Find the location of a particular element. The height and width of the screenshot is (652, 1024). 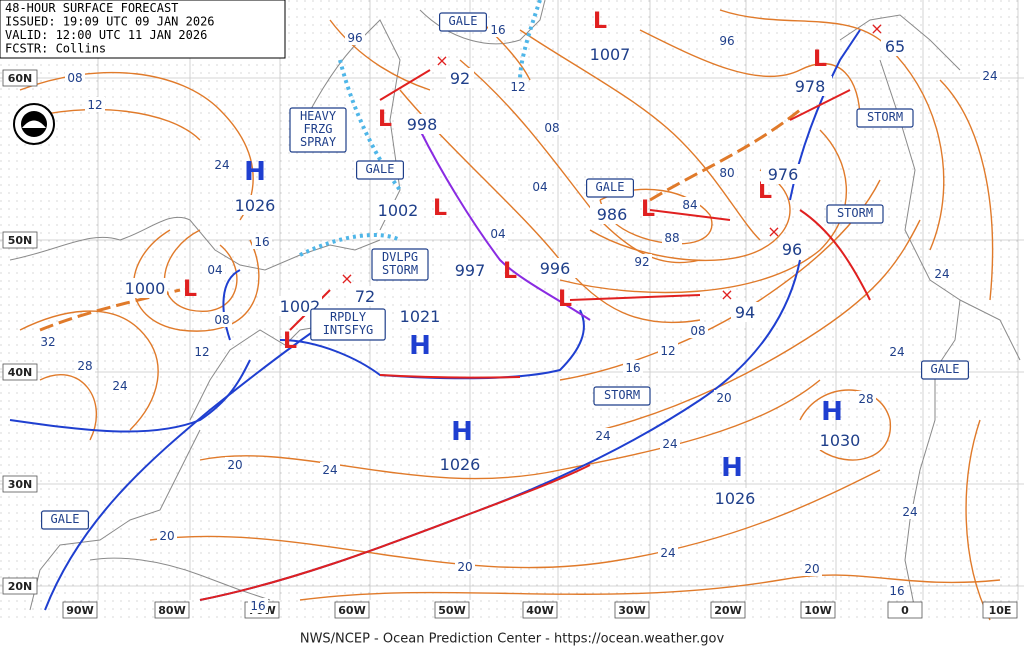

isobar-label: 88 is located at coordinates (671, 238).